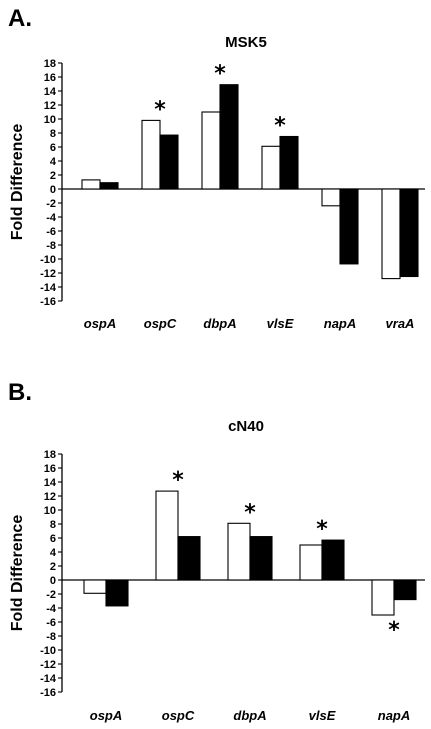 Image resolution: width=431 pixels, height=729 pixels. What do you see at coordinates (261, 558) in the screenshot?
I see `panel-b-bar-dbpA-black` at bounding box center [261, 558].